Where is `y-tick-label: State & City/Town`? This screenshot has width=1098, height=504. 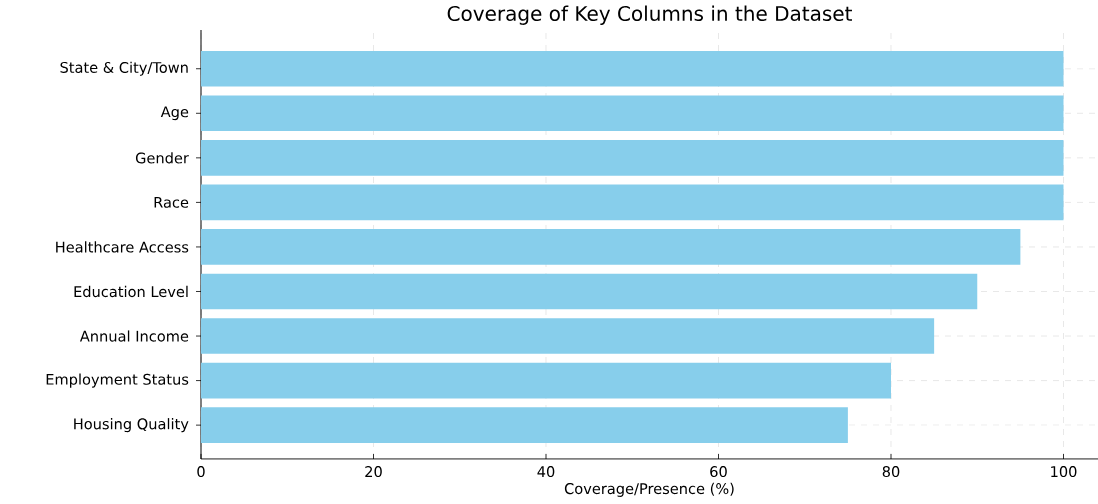
y-tick-label: State & City/Town is located at coordinates (124, 68).